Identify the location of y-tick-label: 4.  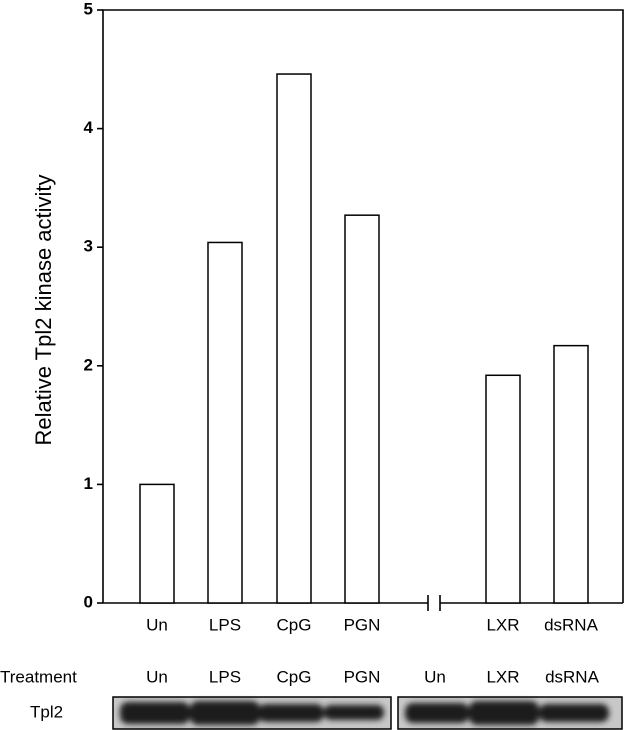
(89, 127).